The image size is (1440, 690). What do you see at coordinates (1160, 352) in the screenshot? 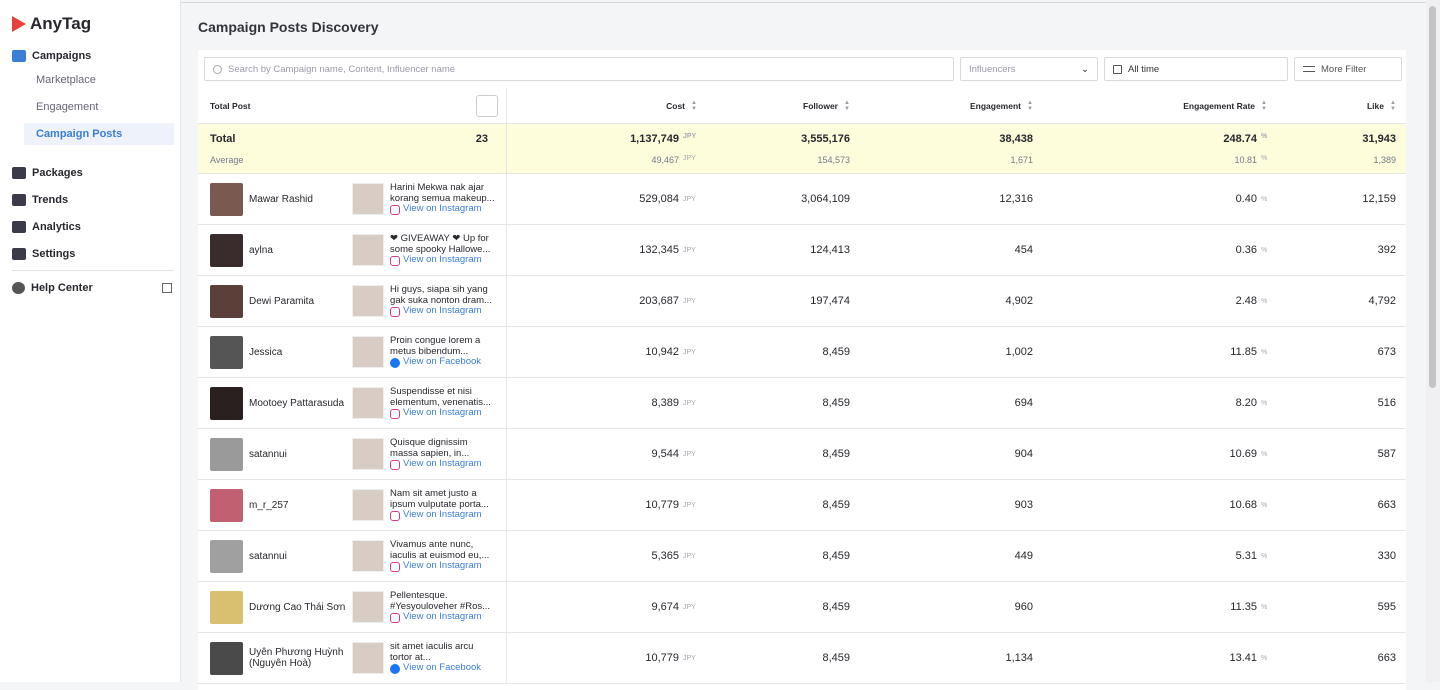
I see `value-cell: 11.85%` at bounding box center [1160, 352].